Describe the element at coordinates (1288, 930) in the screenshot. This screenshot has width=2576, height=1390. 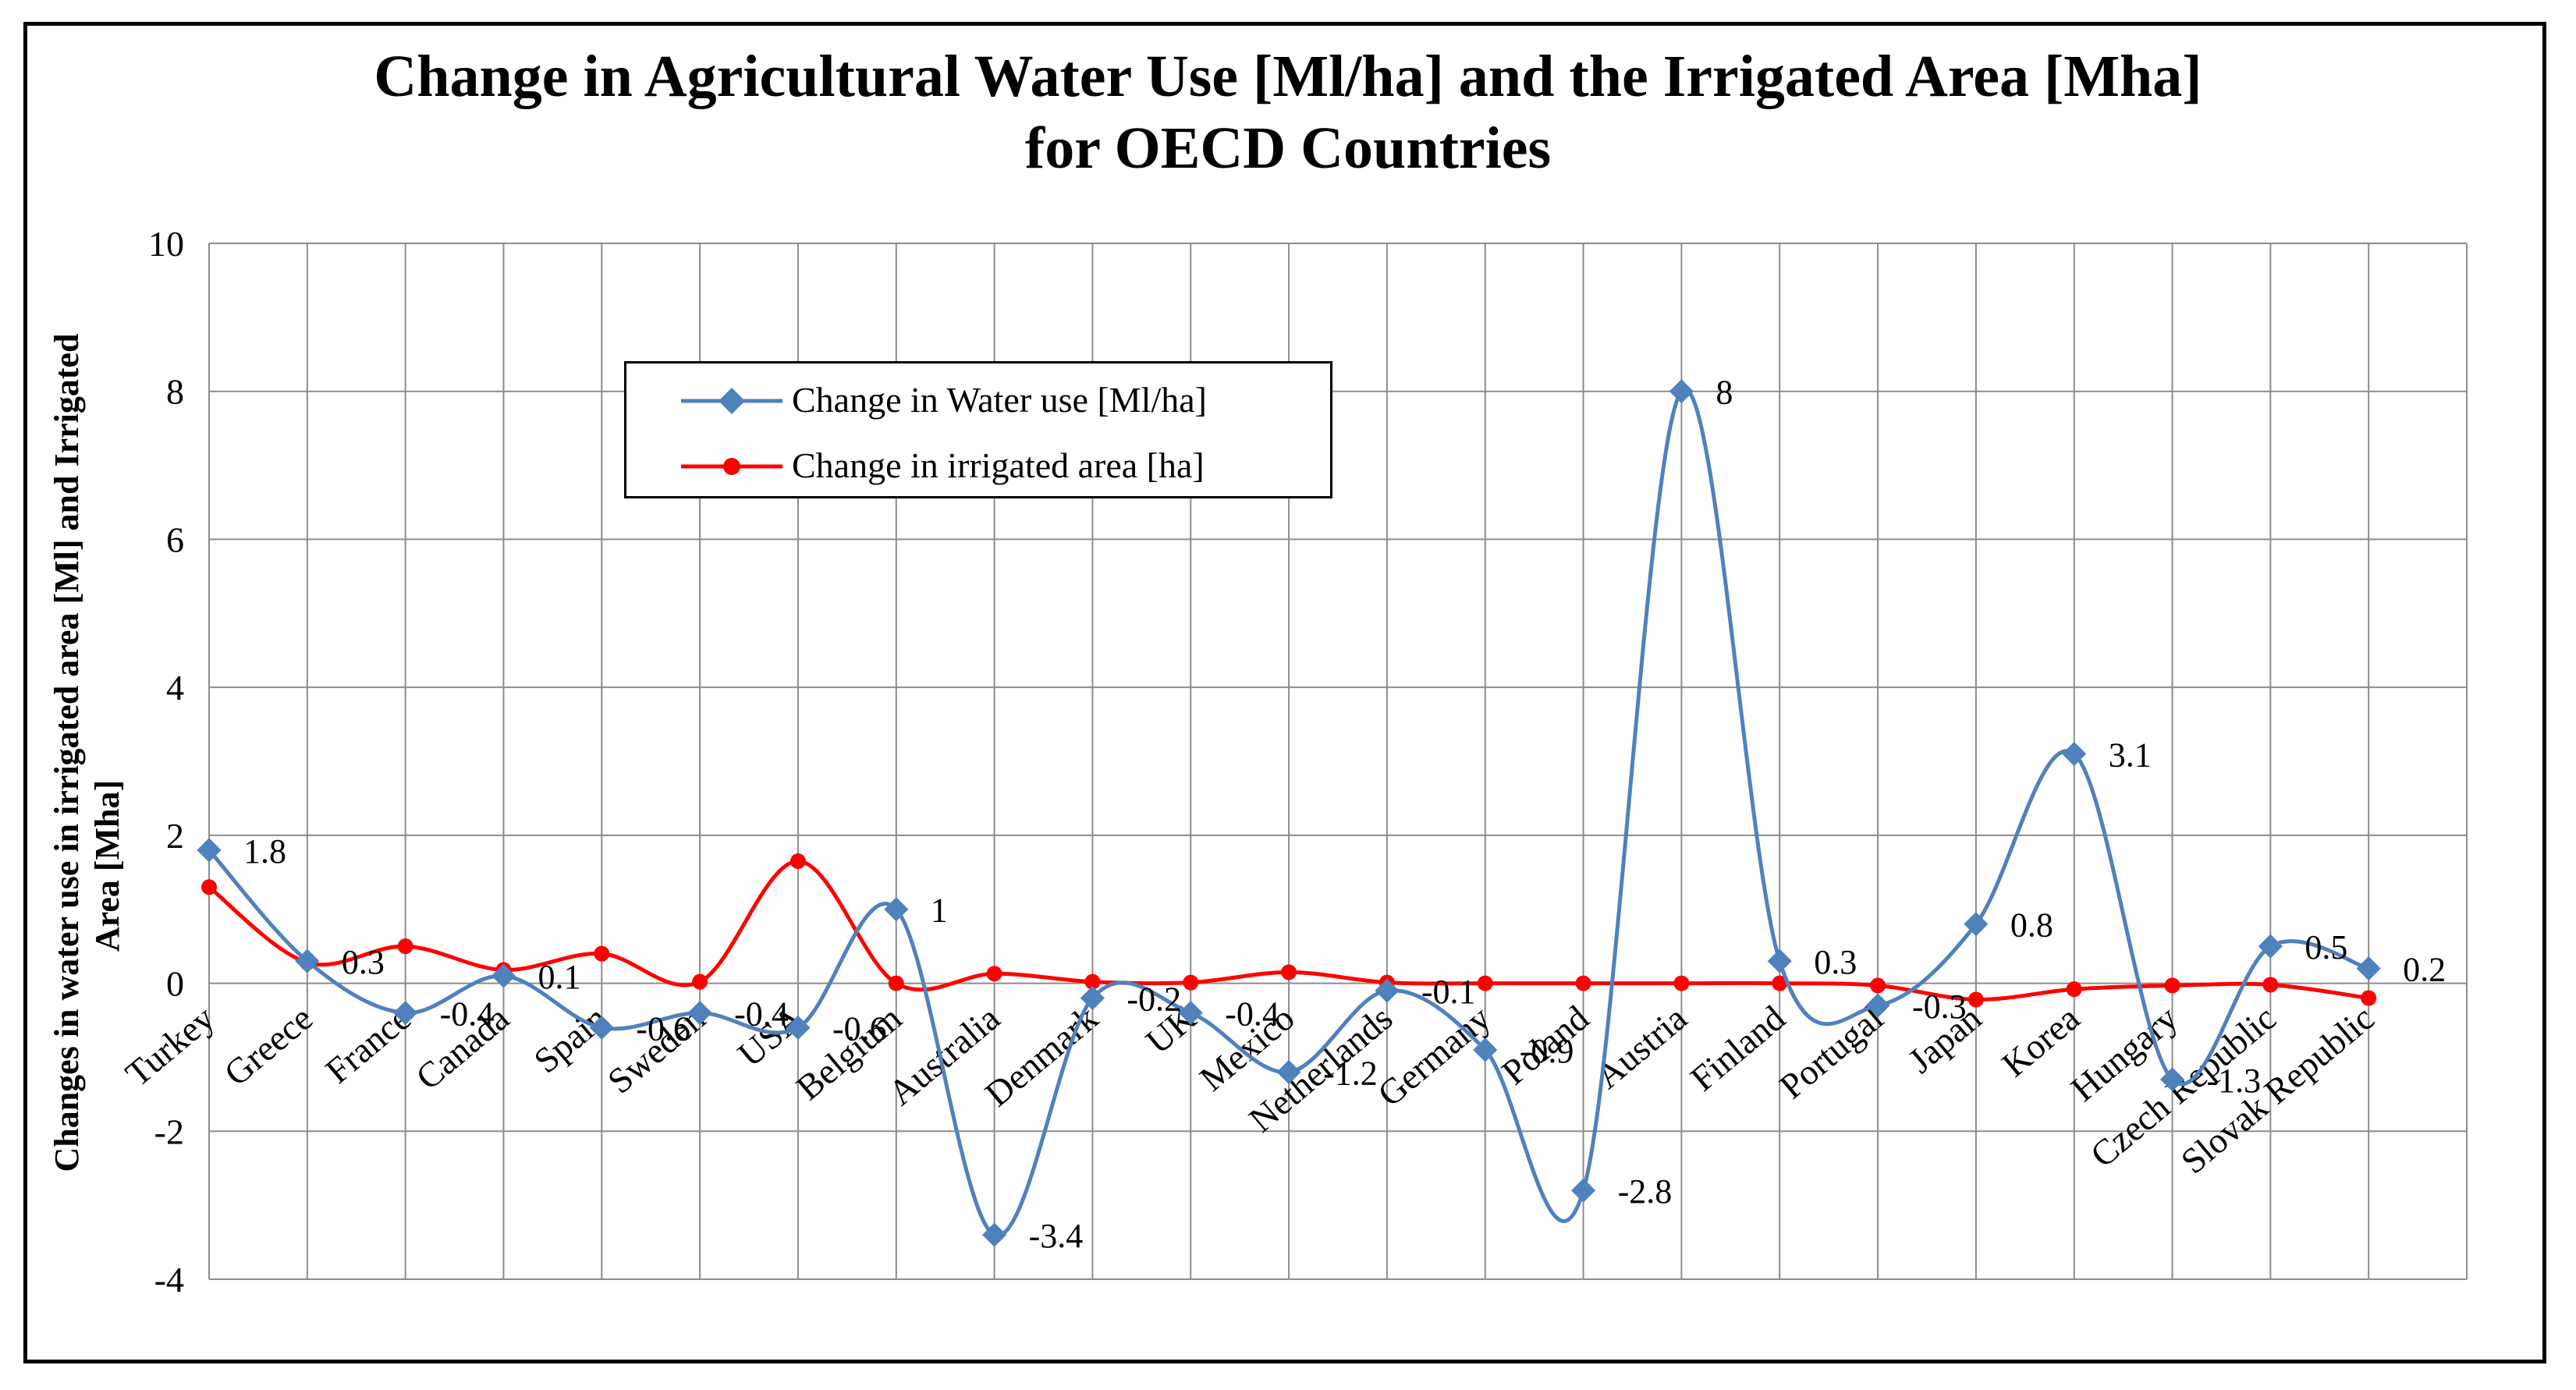
I see `irrigated-area-line` at that location.